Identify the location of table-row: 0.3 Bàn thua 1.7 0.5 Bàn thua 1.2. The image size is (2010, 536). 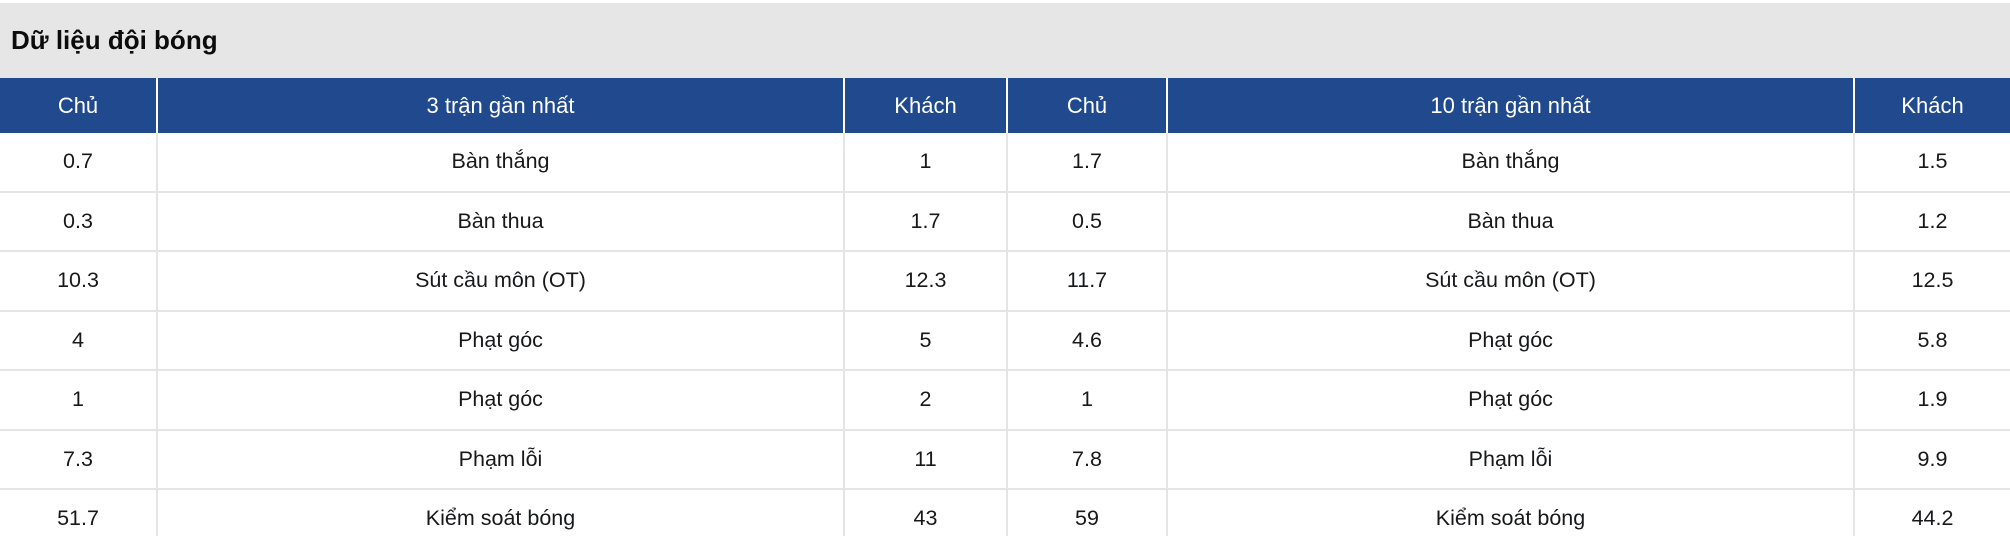
(1005, 221).